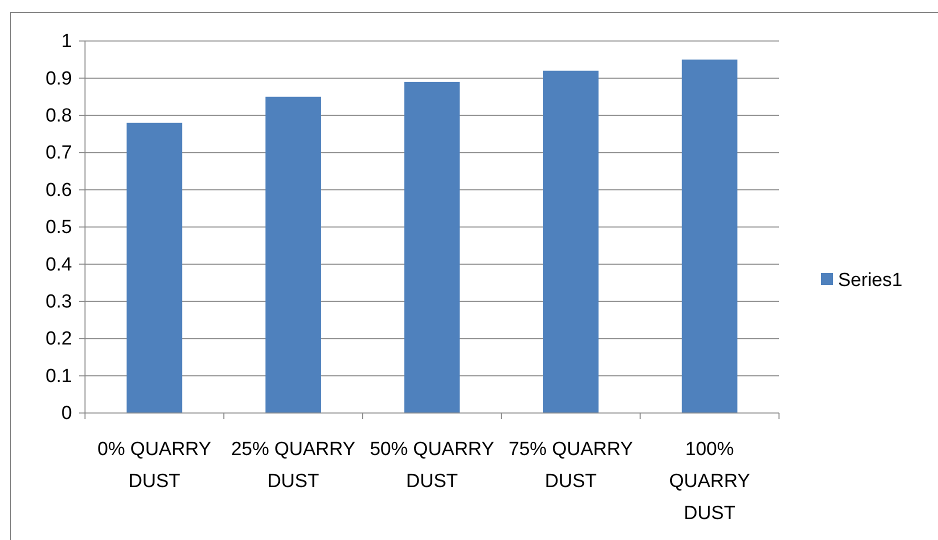 The image size is (938, 540). What do you see at coordinates (293, 465) in the screenshot?
I see `x-tick-label: 25% QUARRY DUST` at bounding box center [293, 465].